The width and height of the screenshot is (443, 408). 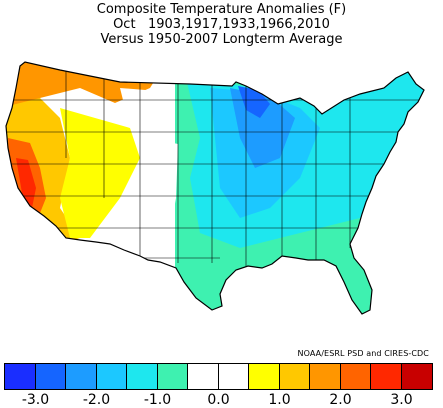 What do you see at coordinates (35, 400) in the screenshot?
I see `color-scale-tick-label: -3.0` at bounding box center [35, 400].